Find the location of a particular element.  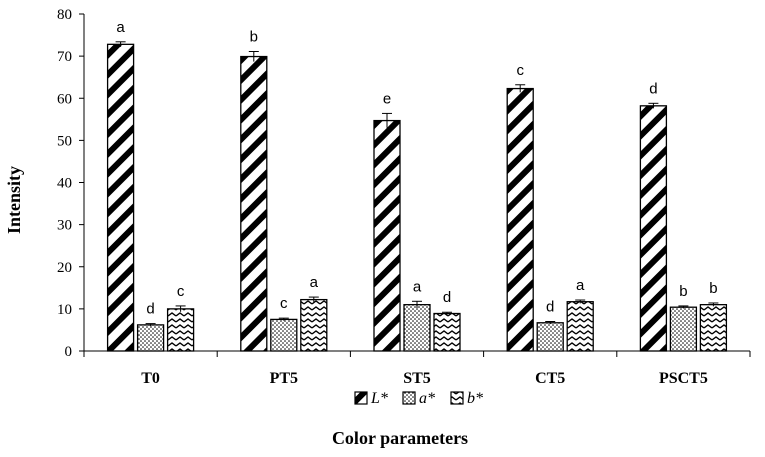

bar-bstar-ST5 is located at coordinates (447, 332).